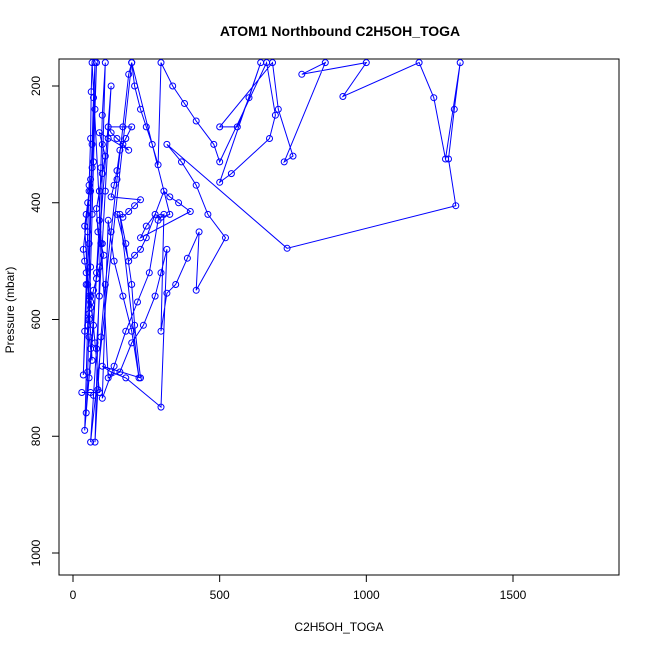 Image resolution: width=650 pixels, height=650 pixels. Describe the element at coordinates (36, 436) in the screenshot. I see `y-tick-label: 800` at that location.